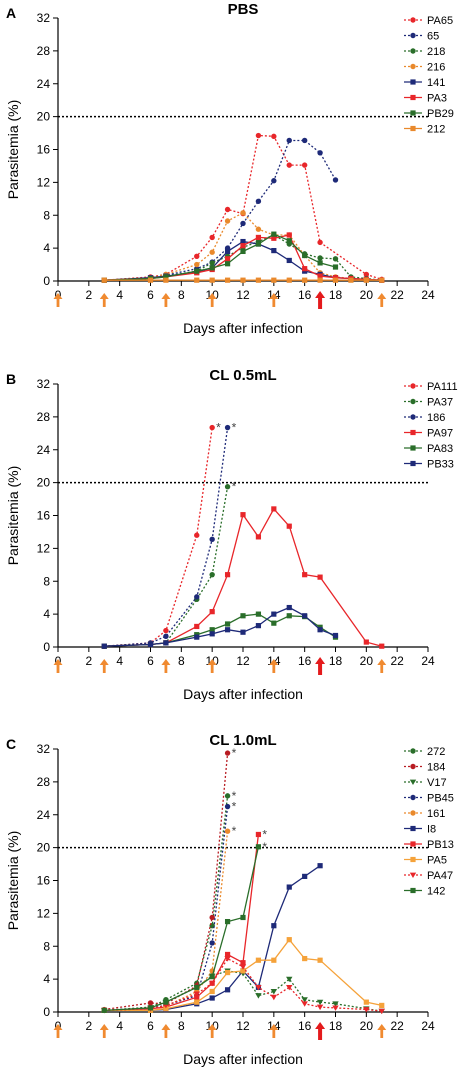 The image size is (459, 1074). I want to click on series-pb13: *, so click(184, 920).